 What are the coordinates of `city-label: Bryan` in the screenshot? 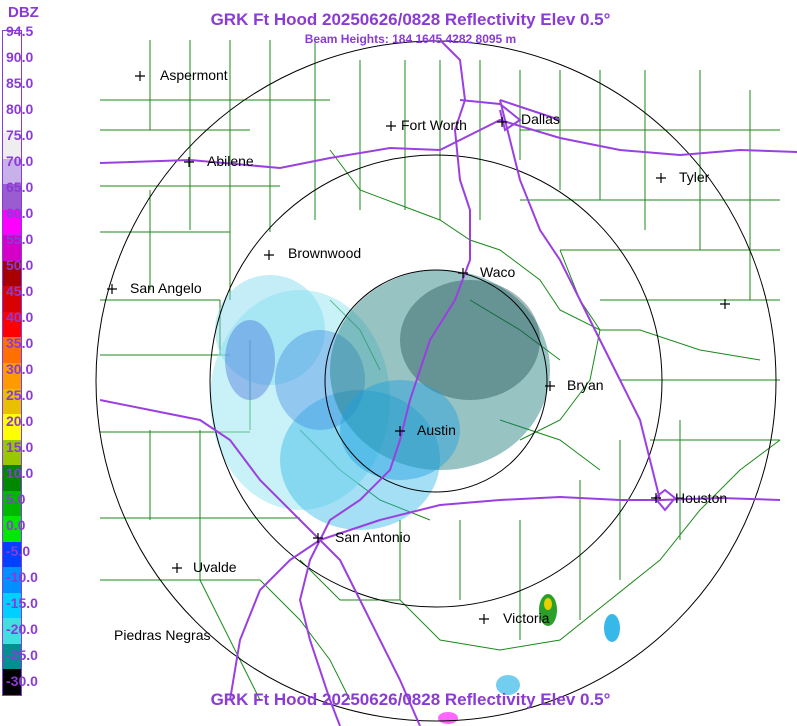 It's located at (585, 385).